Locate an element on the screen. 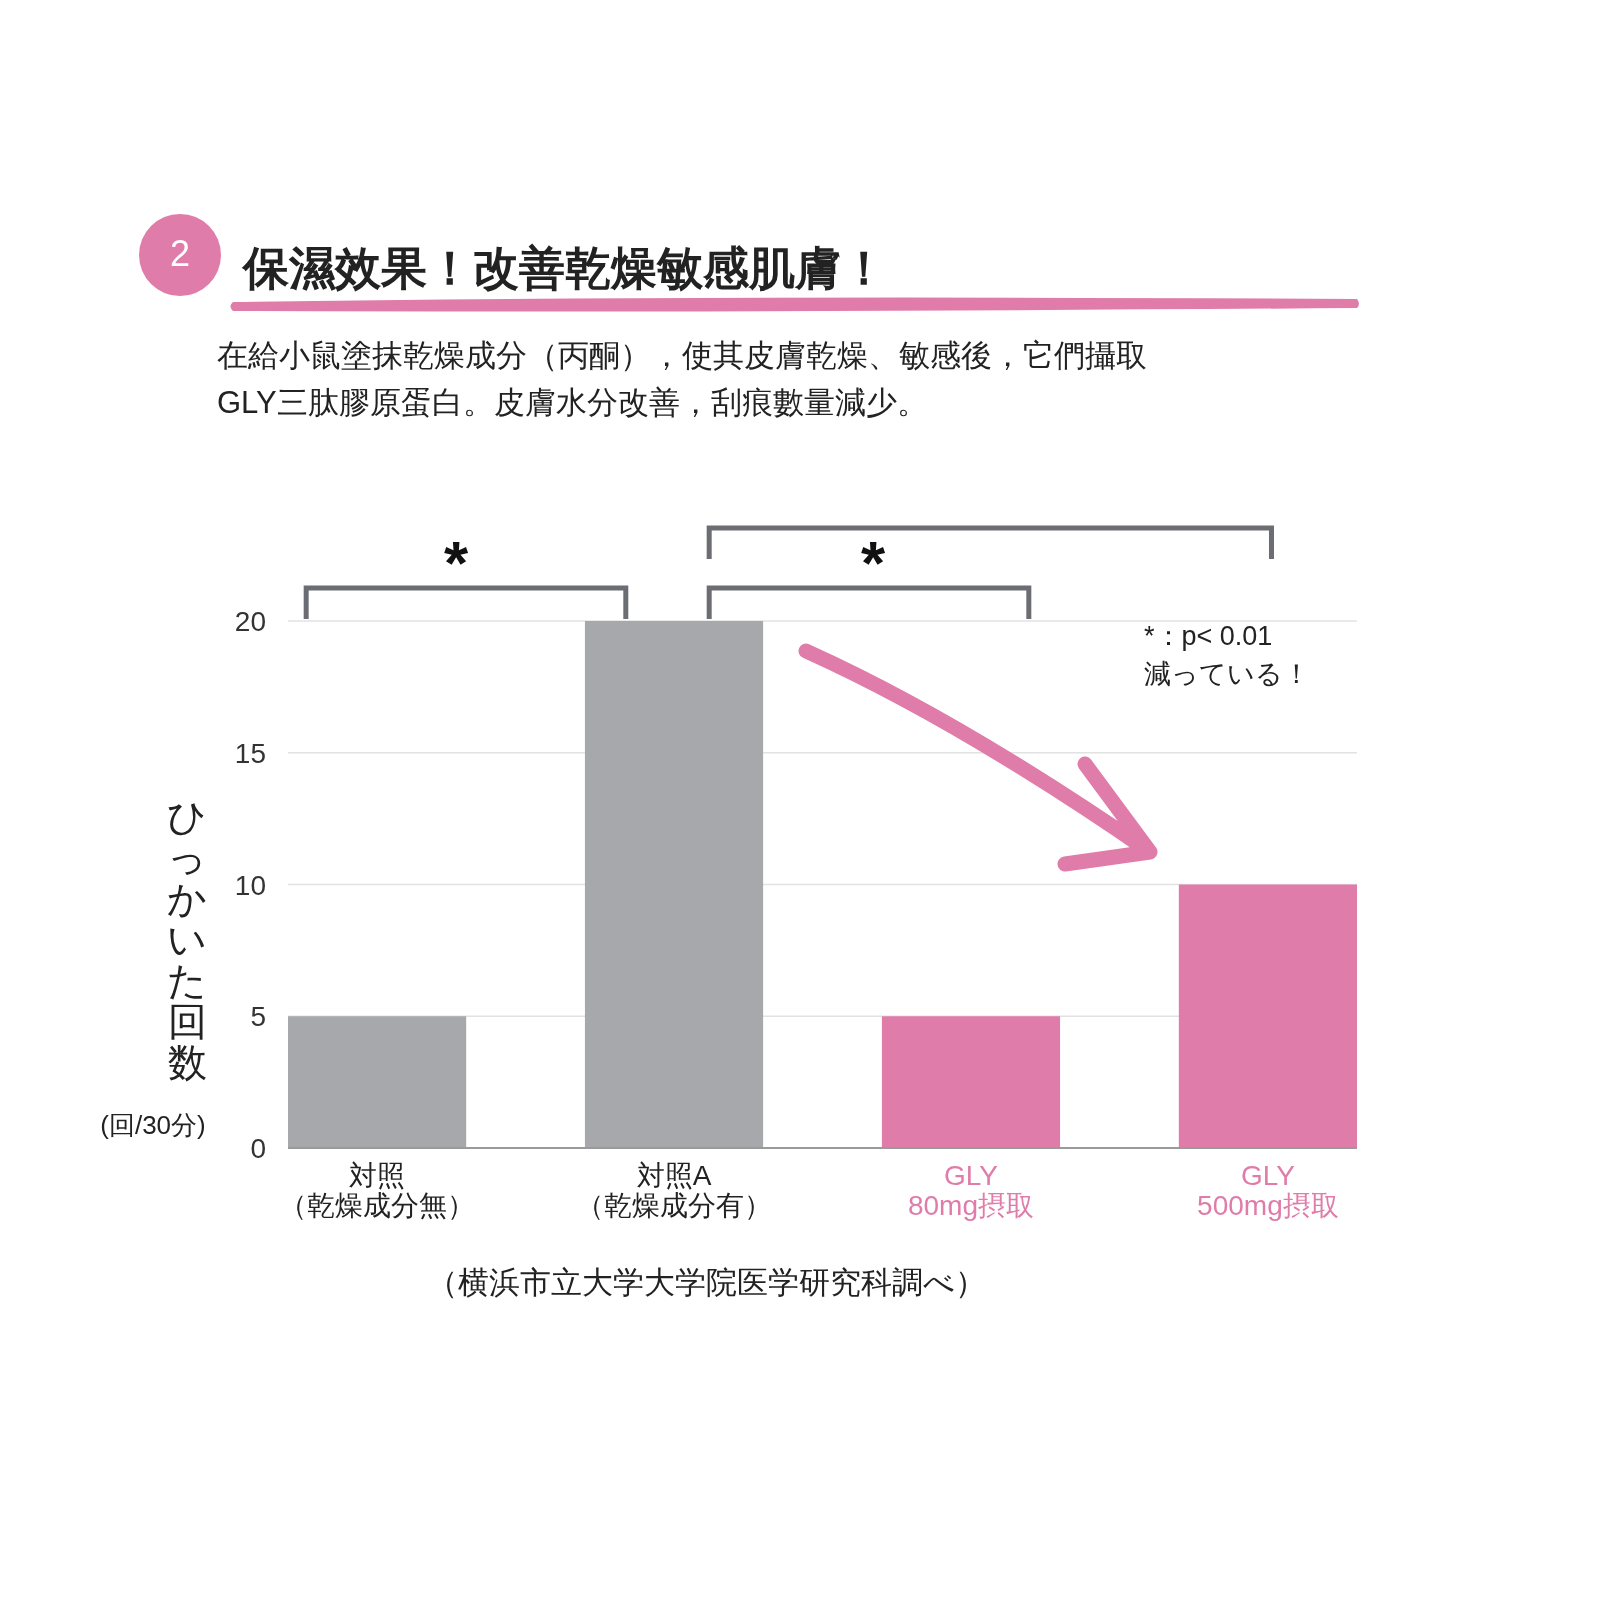 The image size is (1600, 1600). annotation: （横浜市立大学大学院医学研究科調べ） is located at coordinates (706, 1282).